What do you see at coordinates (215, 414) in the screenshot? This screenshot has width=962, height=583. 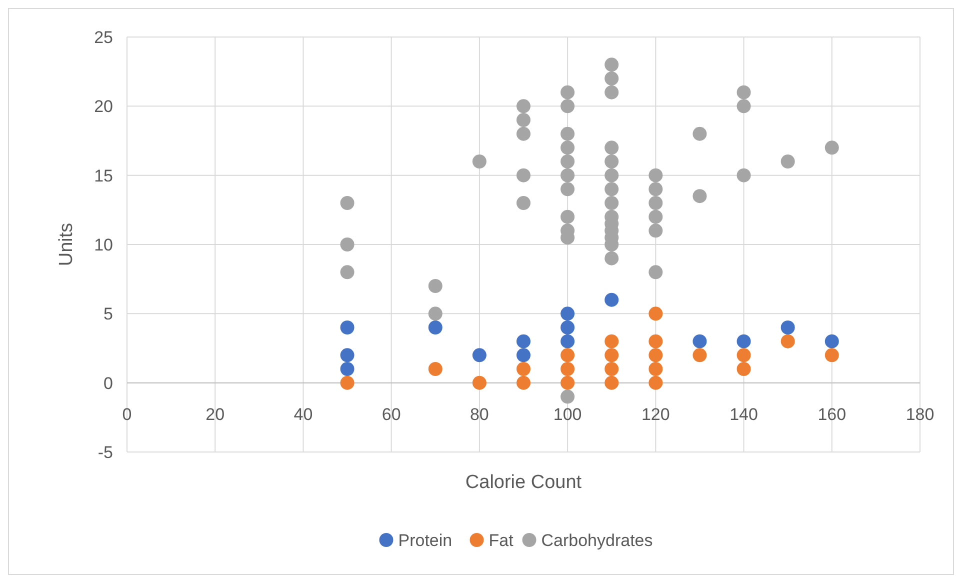 I see `x-tick-label: 20` at bounding box center [215, 414].